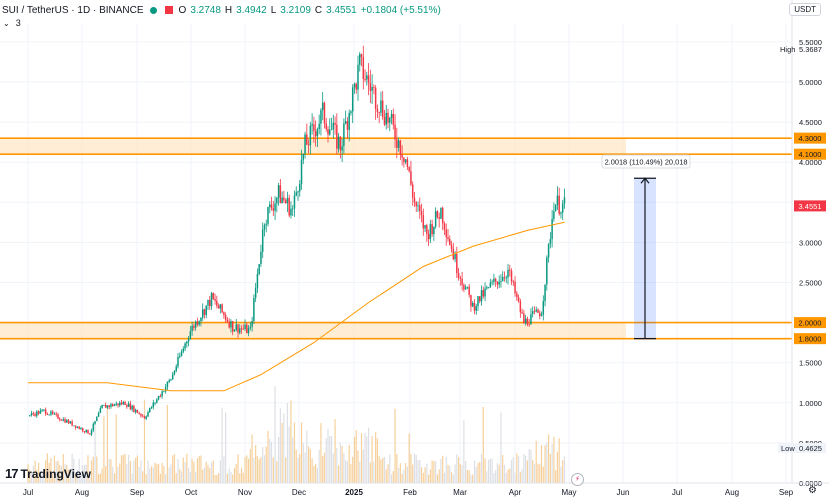 This screenshot has height=500, width=829. I want to click on symbol-title: SUI / TetherUS · 1D · BINANCE, so click(73, 10).